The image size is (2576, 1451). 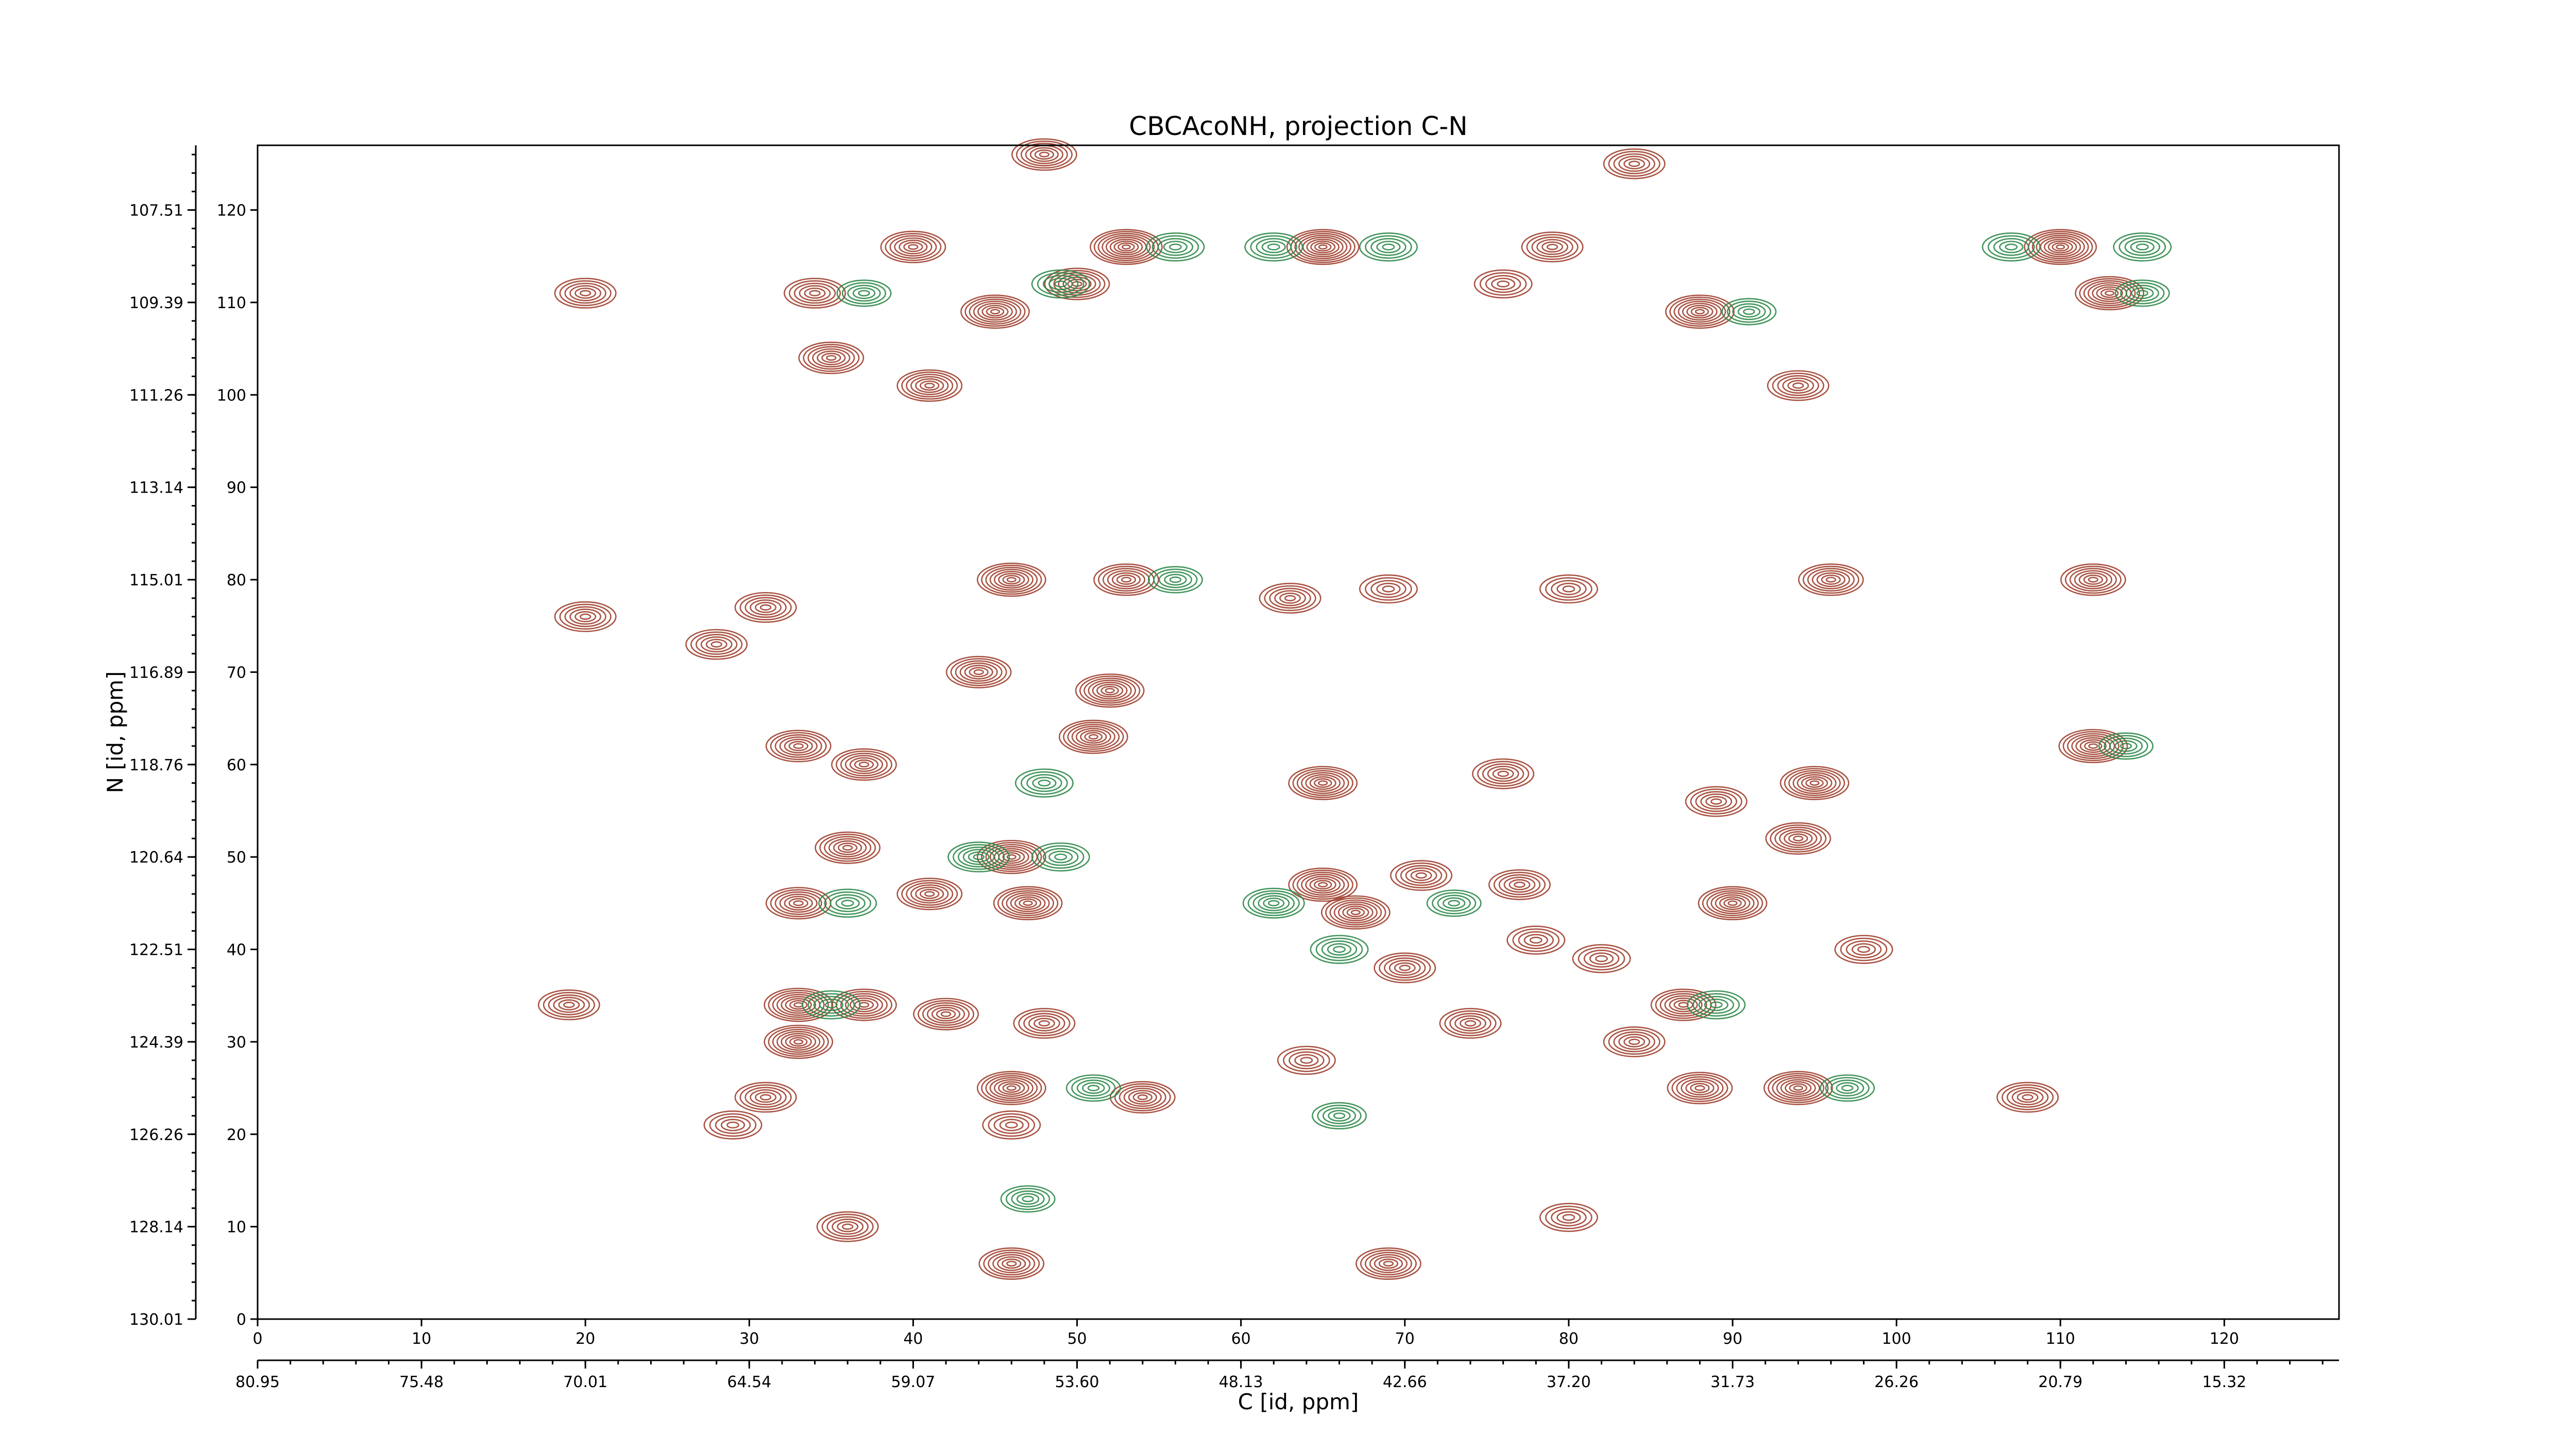 I want to click on x-index-tick-label: 110, so click(x=2060, y=1339).